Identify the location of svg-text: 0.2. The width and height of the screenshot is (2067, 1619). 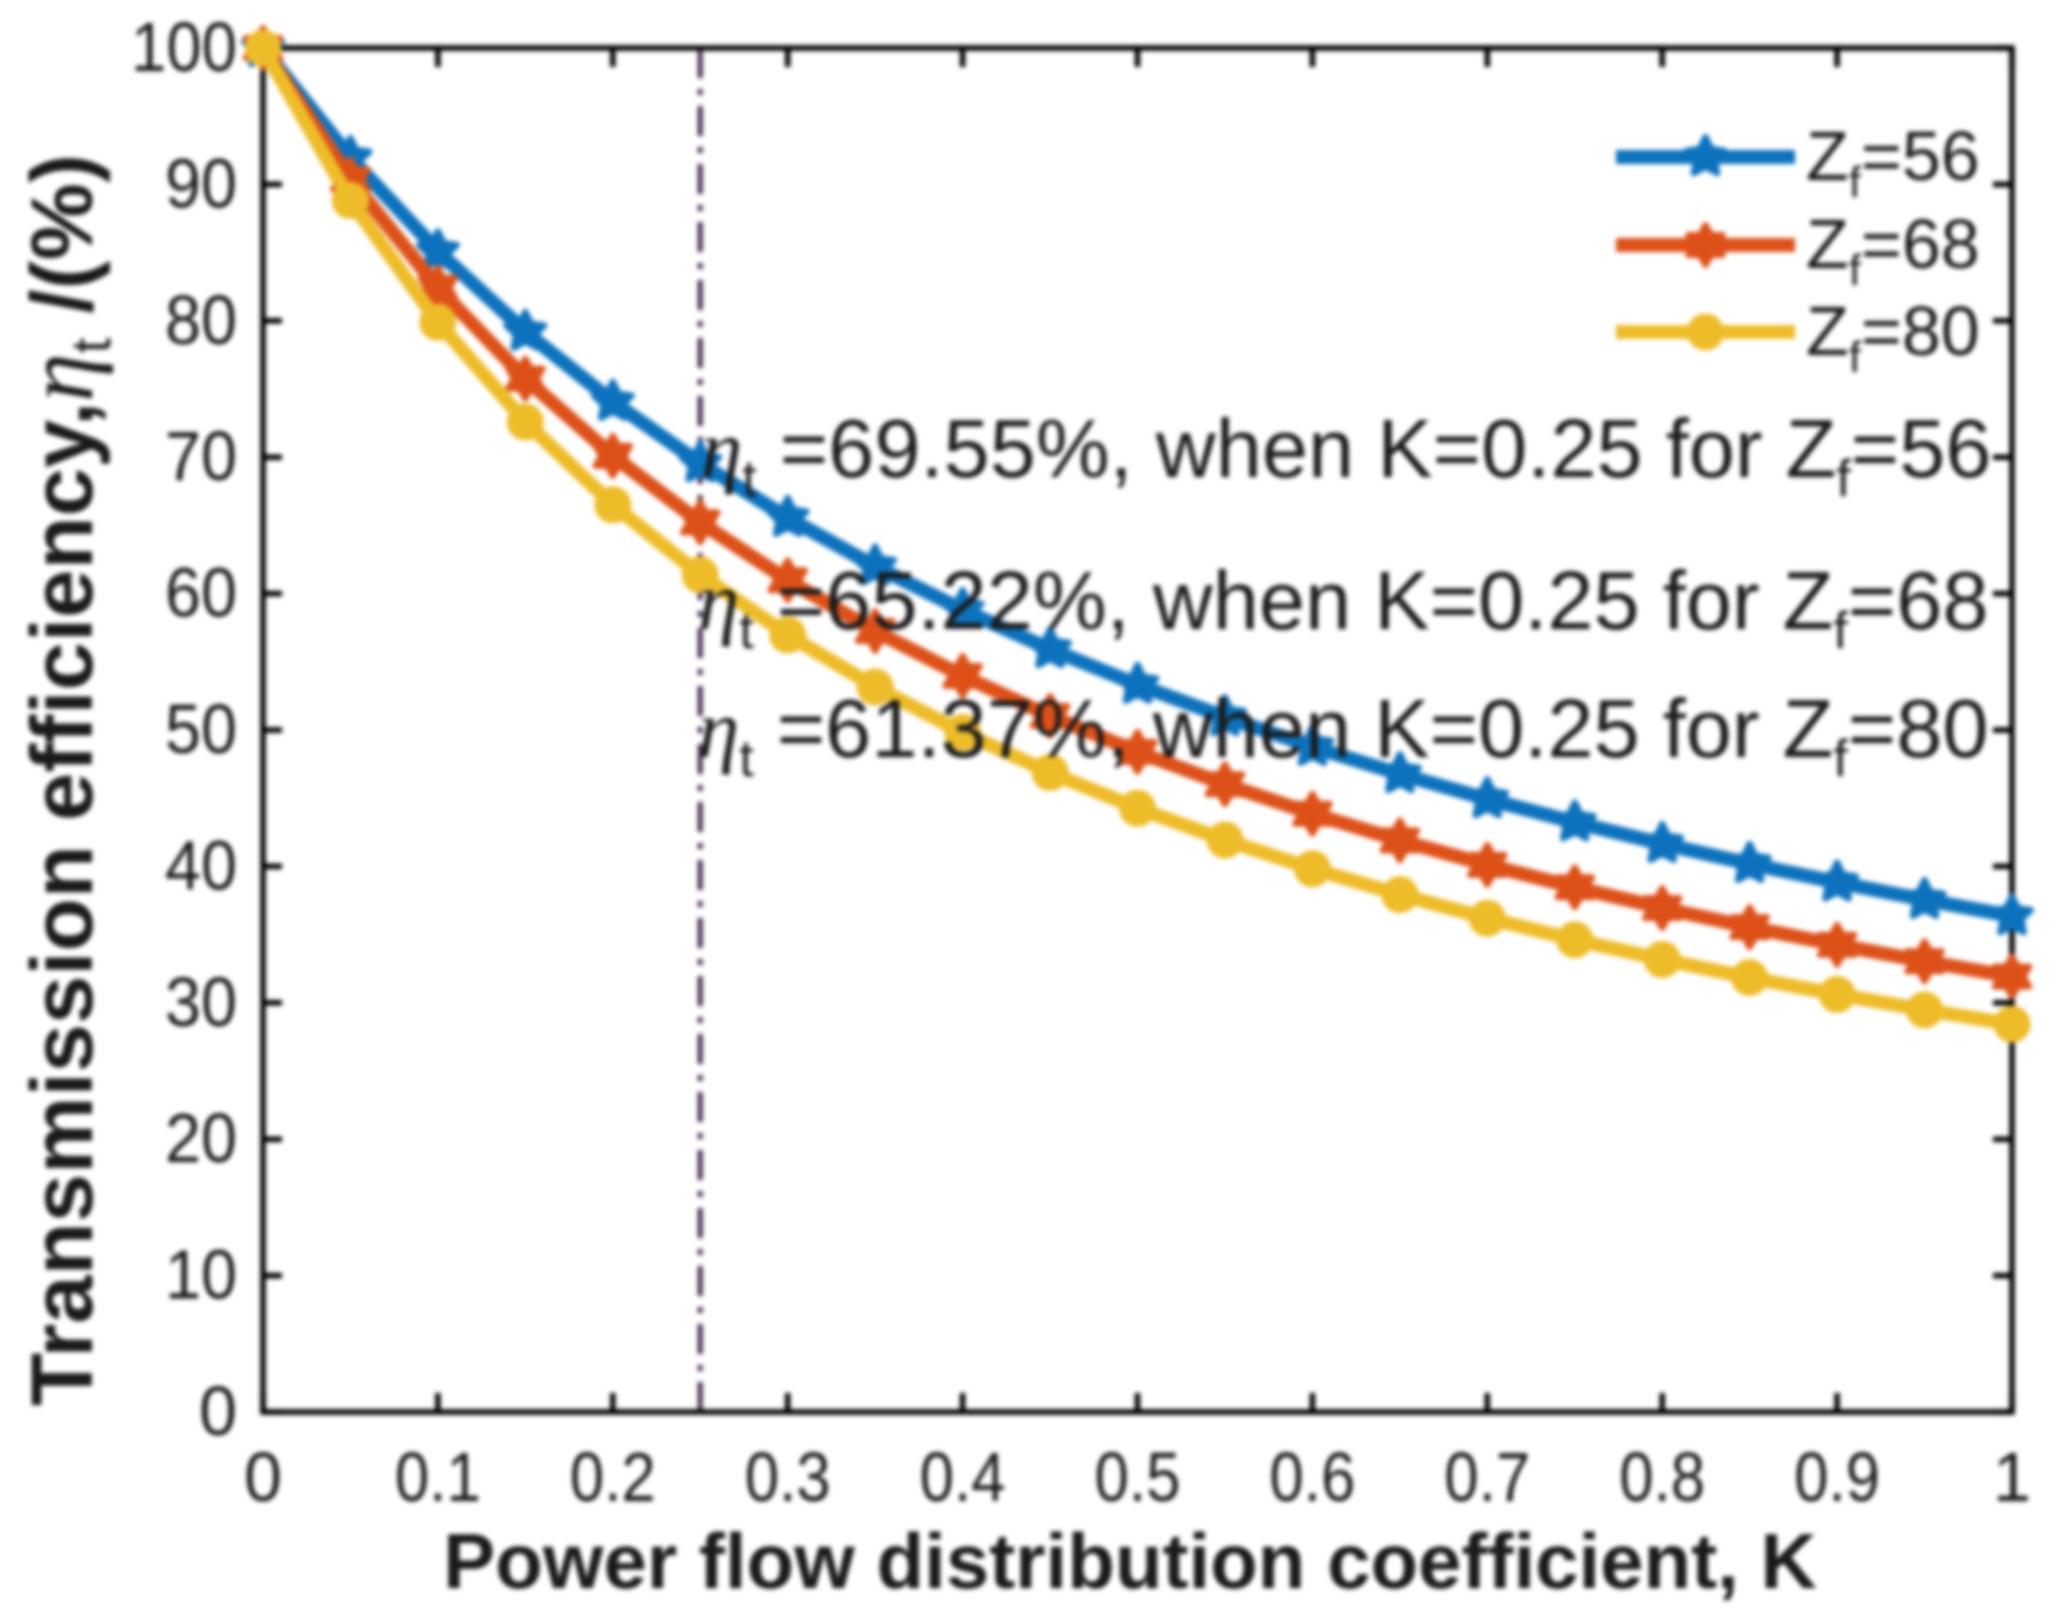
(613, 1477).